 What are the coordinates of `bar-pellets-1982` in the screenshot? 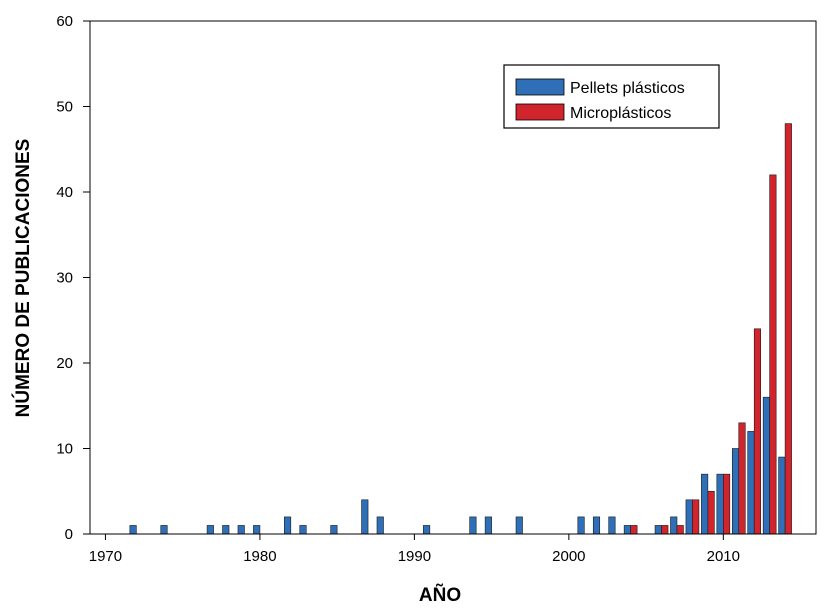 It's located at (288, 525).